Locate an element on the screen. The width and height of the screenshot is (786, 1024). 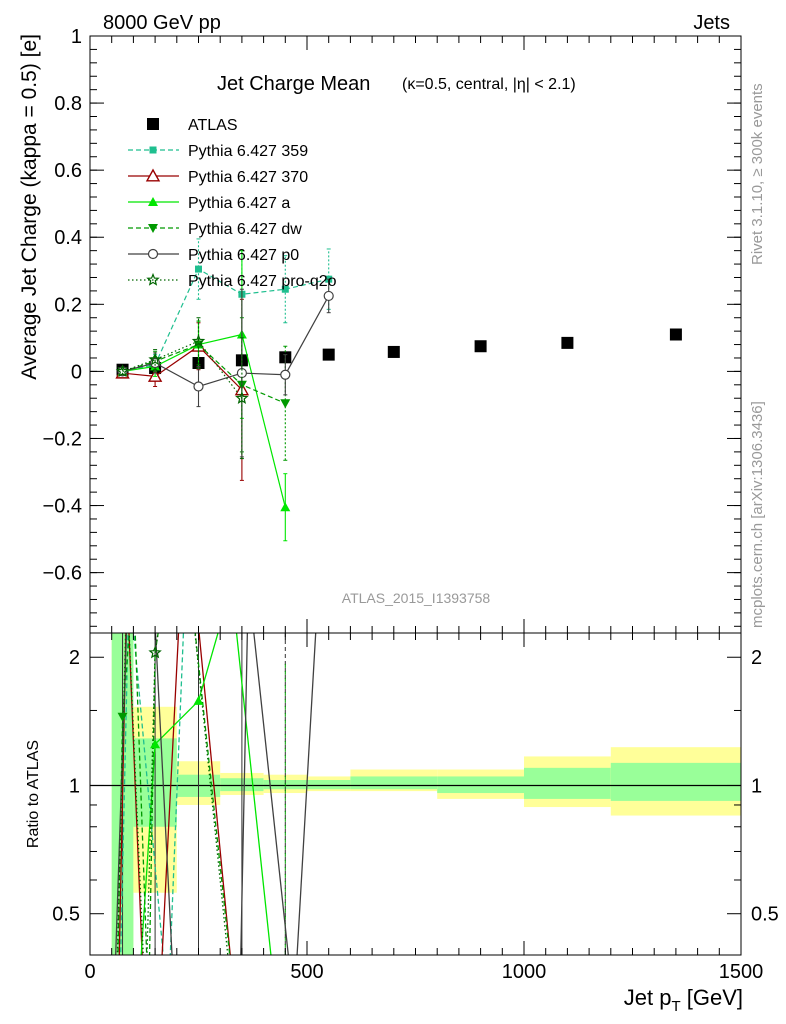
legend-label: ATLAS is located at coordinates (213, 125).